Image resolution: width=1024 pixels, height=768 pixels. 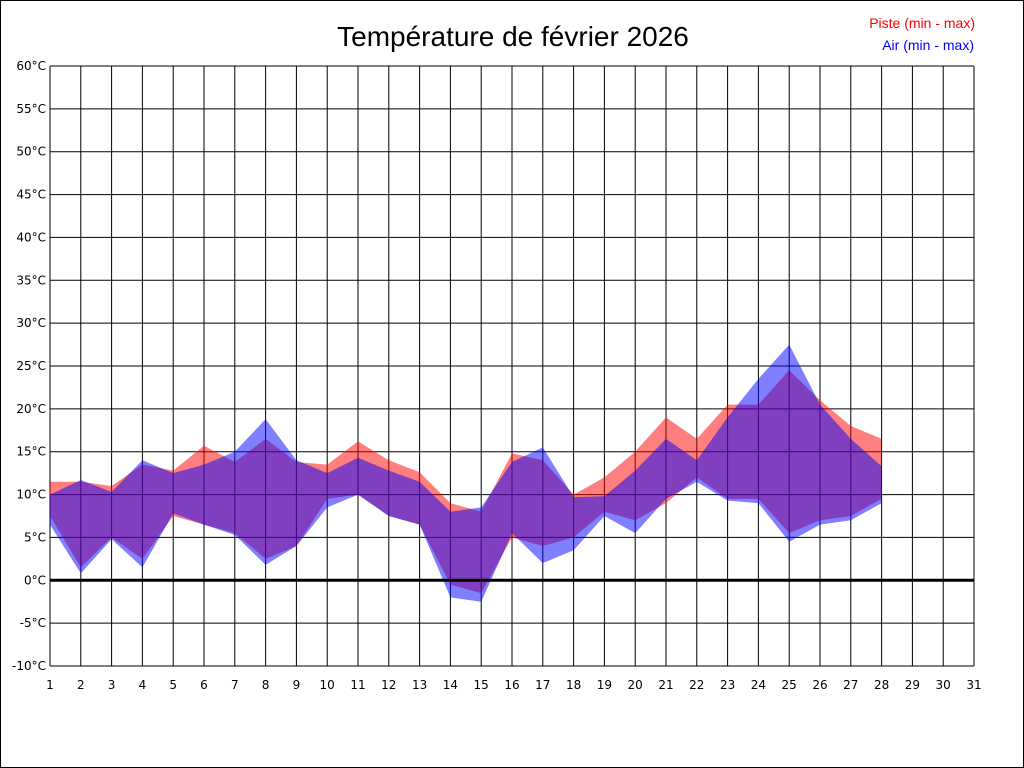 I want to click on x-tick-label: 5, so click(x=173, y=685).